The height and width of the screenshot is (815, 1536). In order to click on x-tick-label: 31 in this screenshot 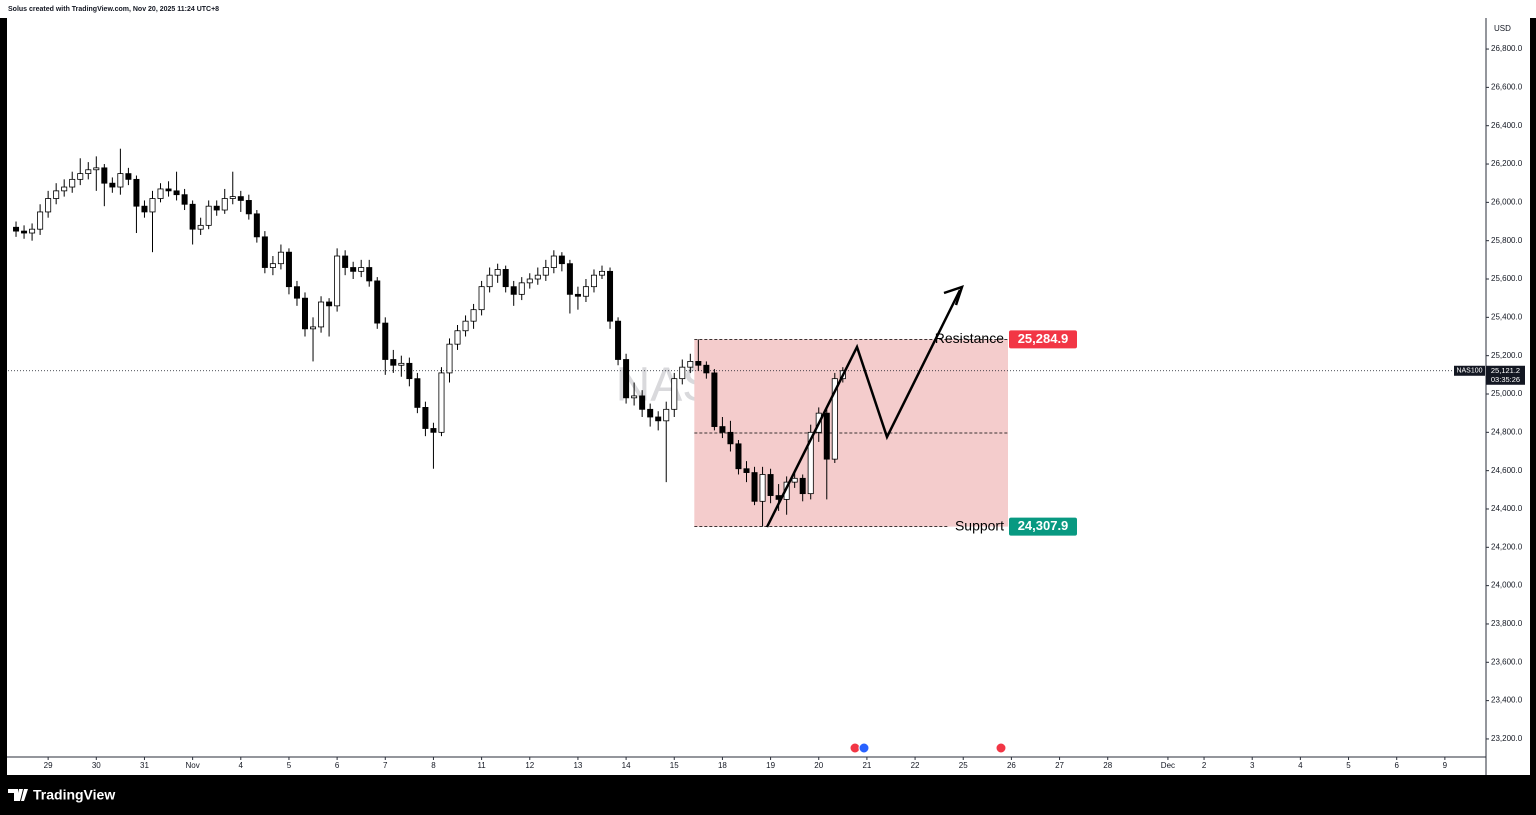, I will do `click(144, 765)`.